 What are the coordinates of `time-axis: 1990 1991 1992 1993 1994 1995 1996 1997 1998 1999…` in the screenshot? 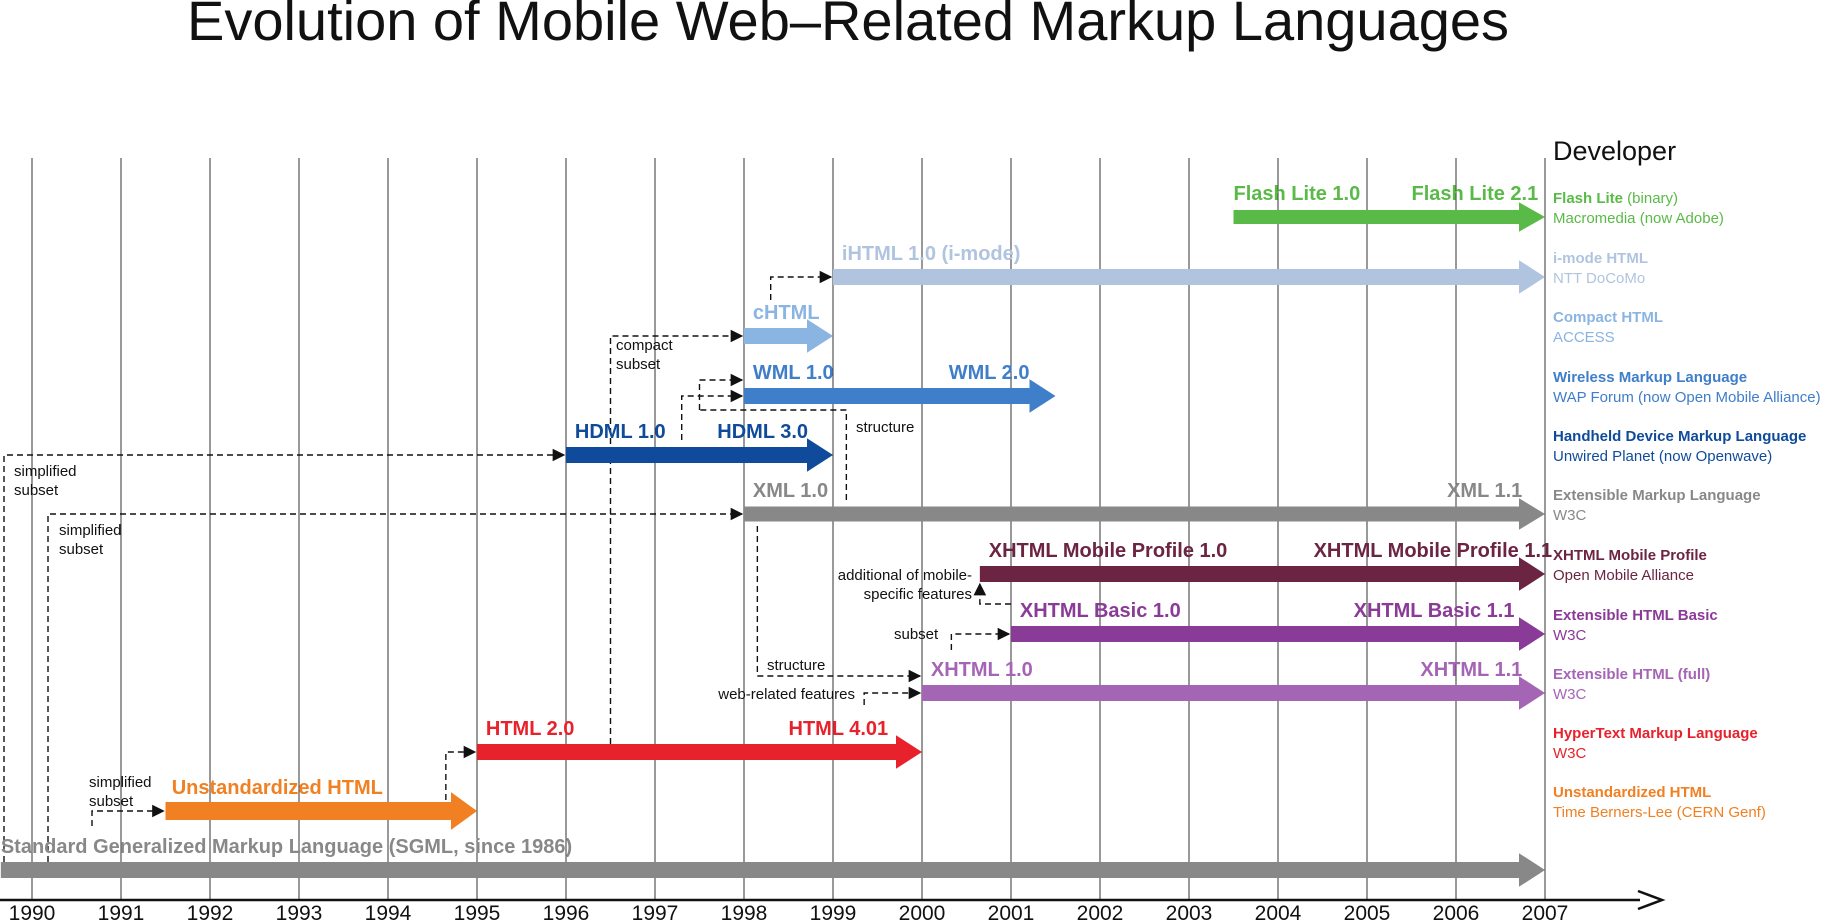 It's located at (833, 906).